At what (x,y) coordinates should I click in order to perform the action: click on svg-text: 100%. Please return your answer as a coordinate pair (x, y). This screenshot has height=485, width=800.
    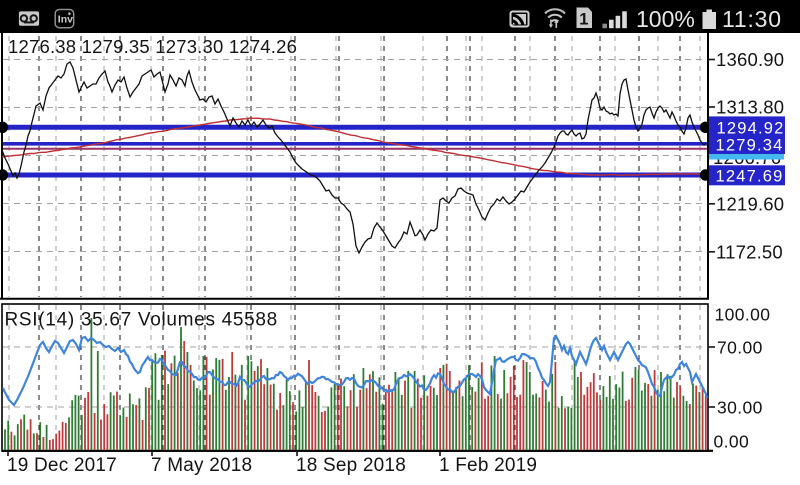
    Looking at the image, I should click on (665, 19).